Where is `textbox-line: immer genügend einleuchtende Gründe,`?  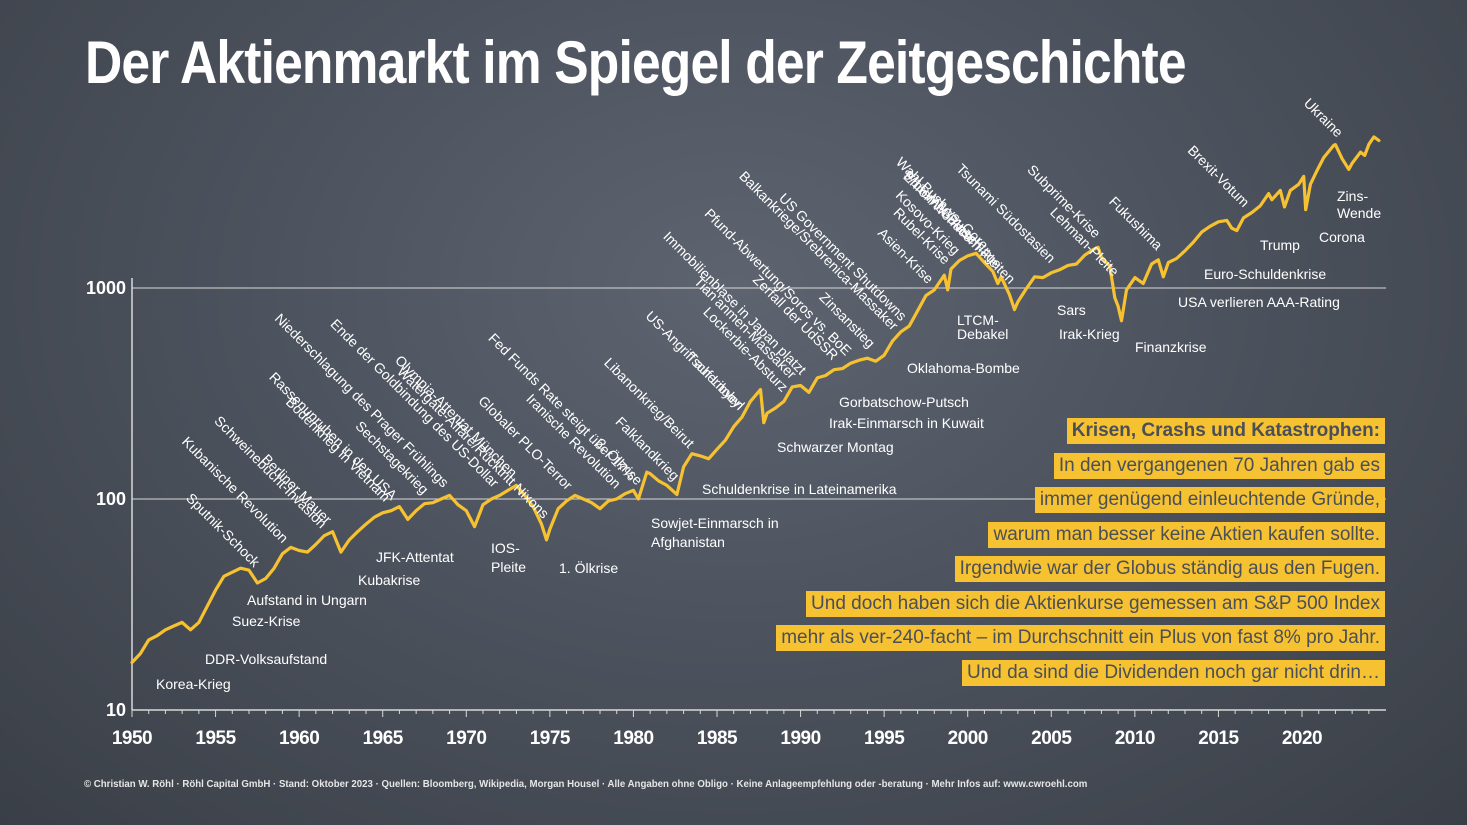
textbox-line: immer genügend einleuchtende Gründe, is located at coordinates (1209, 500).